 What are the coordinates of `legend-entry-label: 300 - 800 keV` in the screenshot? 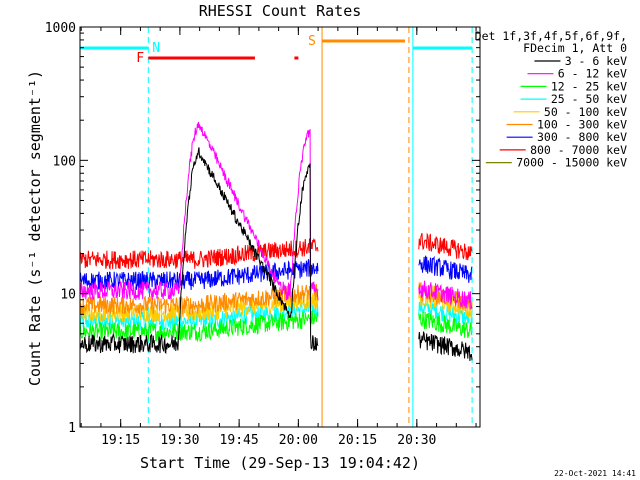 It's located at (582, 137).